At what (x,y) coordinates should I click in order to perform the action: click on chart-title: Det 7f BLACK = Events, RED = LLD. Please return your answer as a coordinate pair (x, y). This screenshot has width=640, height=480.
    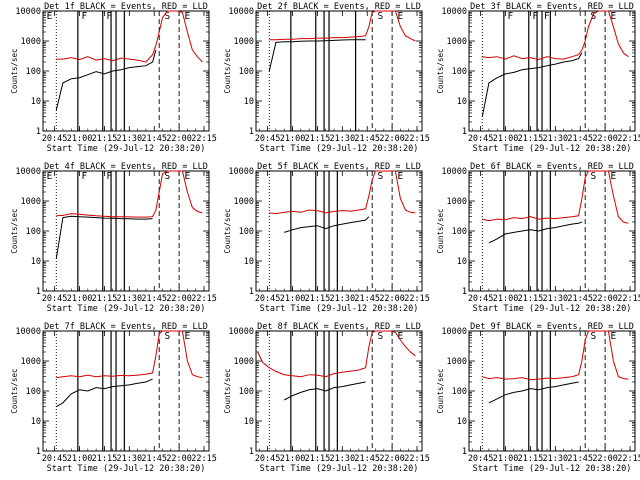
    Looking at the image, I should click on (126, 327).